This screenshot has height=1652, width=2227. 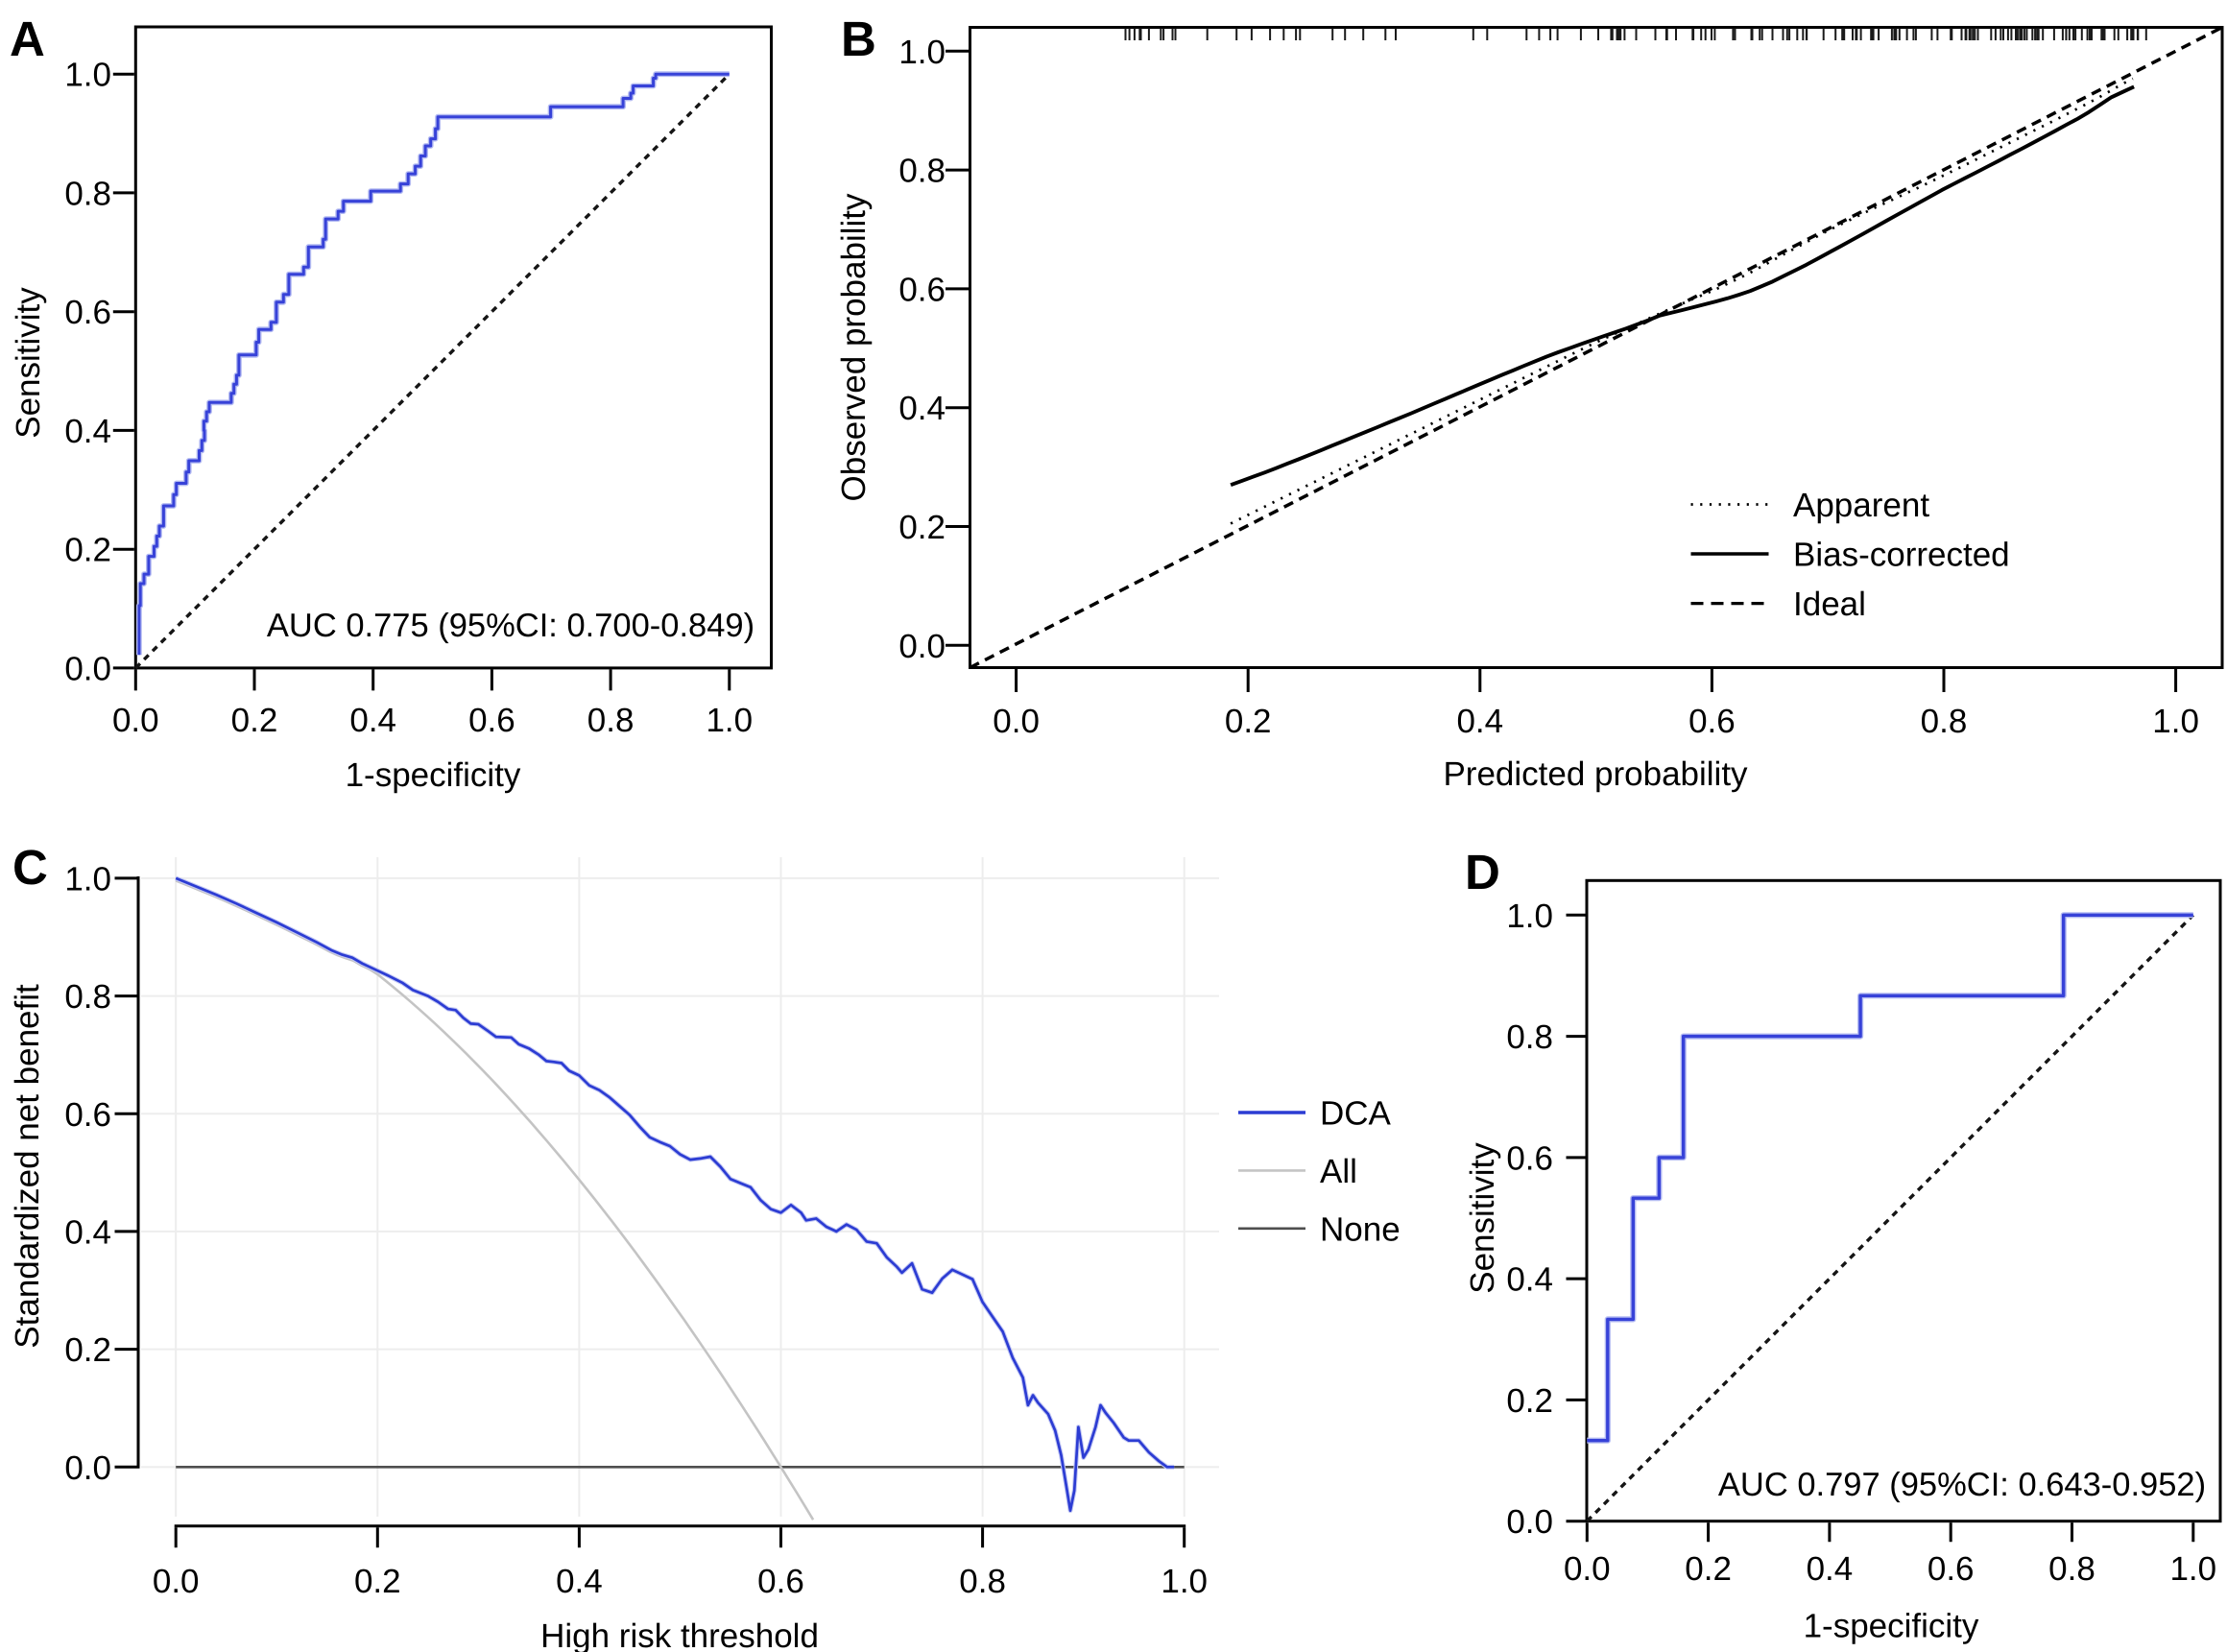 What do you see at coordinates (30, 867) in the screenshot?
I see `svg-text: C` at bounding box center [30, 867].